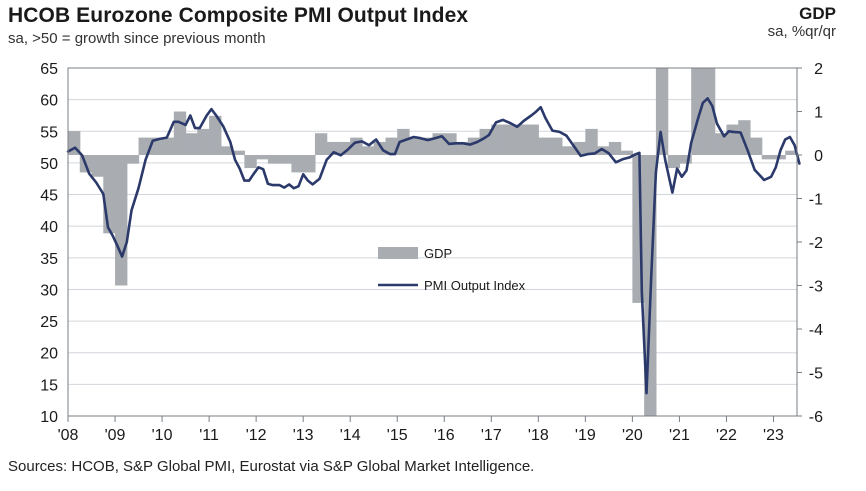 Image resolution: width=866 pixels, height=491 pixels. Describe the element at coordinates (816, 417) in the screenshot. I see `right-axis-tick-label: -6` at that location.